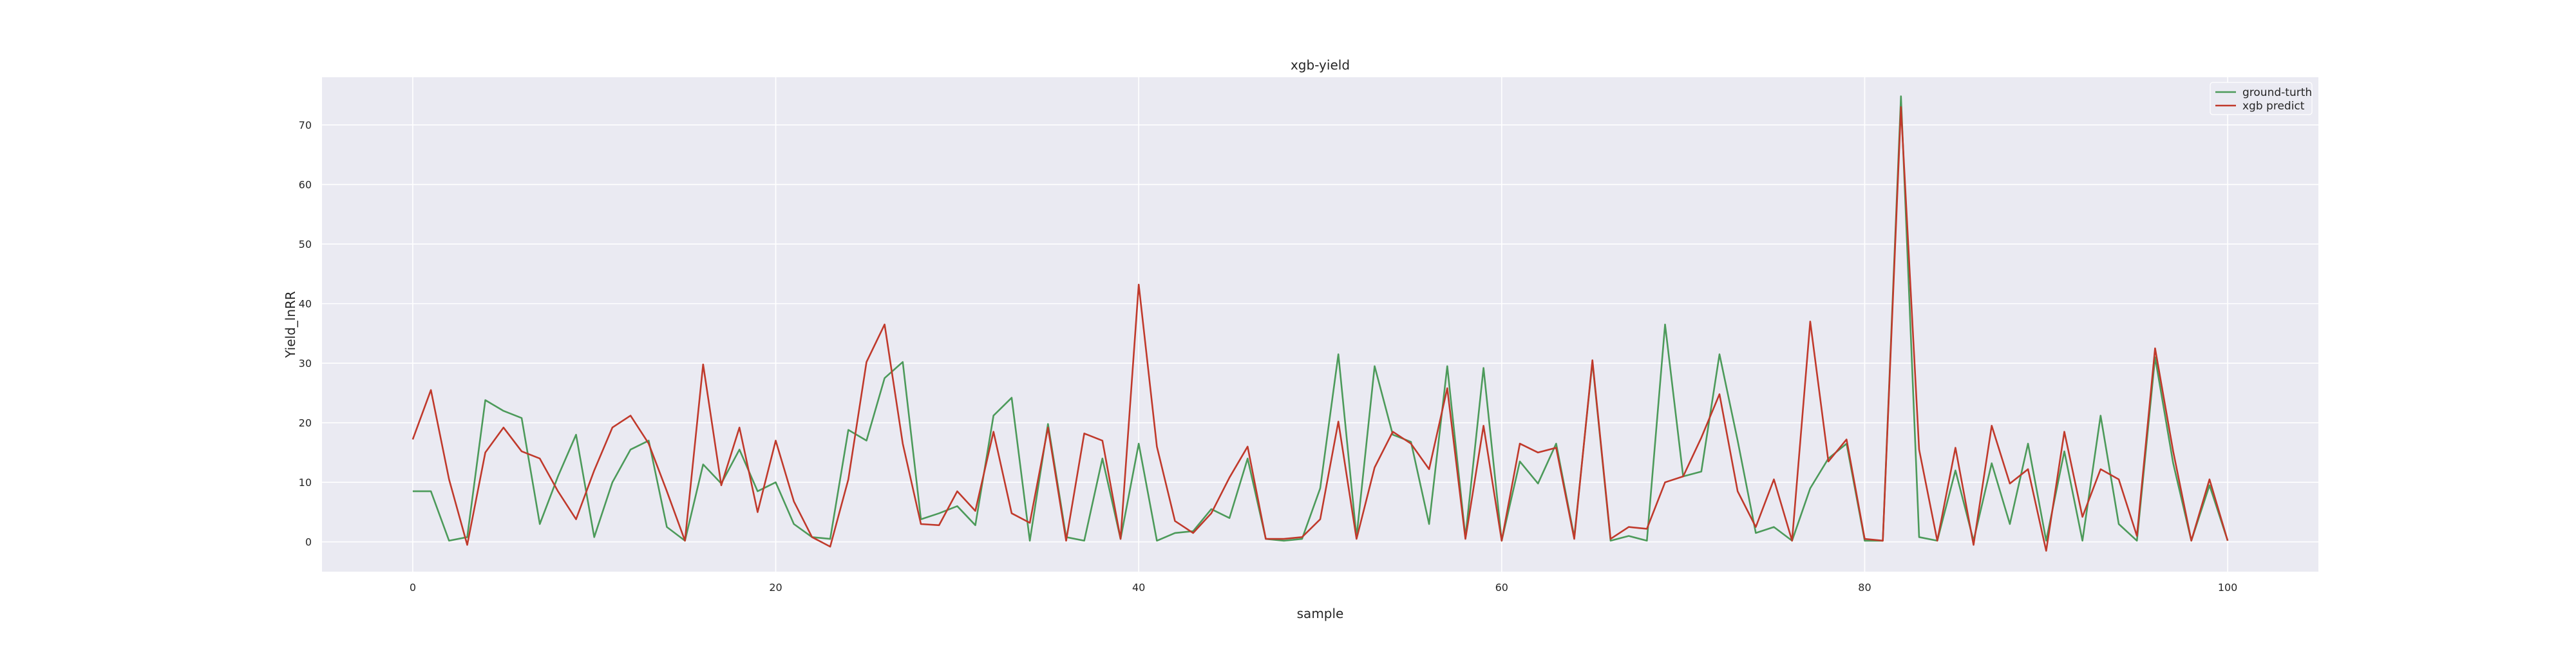 The width and height of the screenshot is (2576, 647). Describe the element at coordinates (413, 587) in the screenshot. I see `x-tick-label: 0` at that location.